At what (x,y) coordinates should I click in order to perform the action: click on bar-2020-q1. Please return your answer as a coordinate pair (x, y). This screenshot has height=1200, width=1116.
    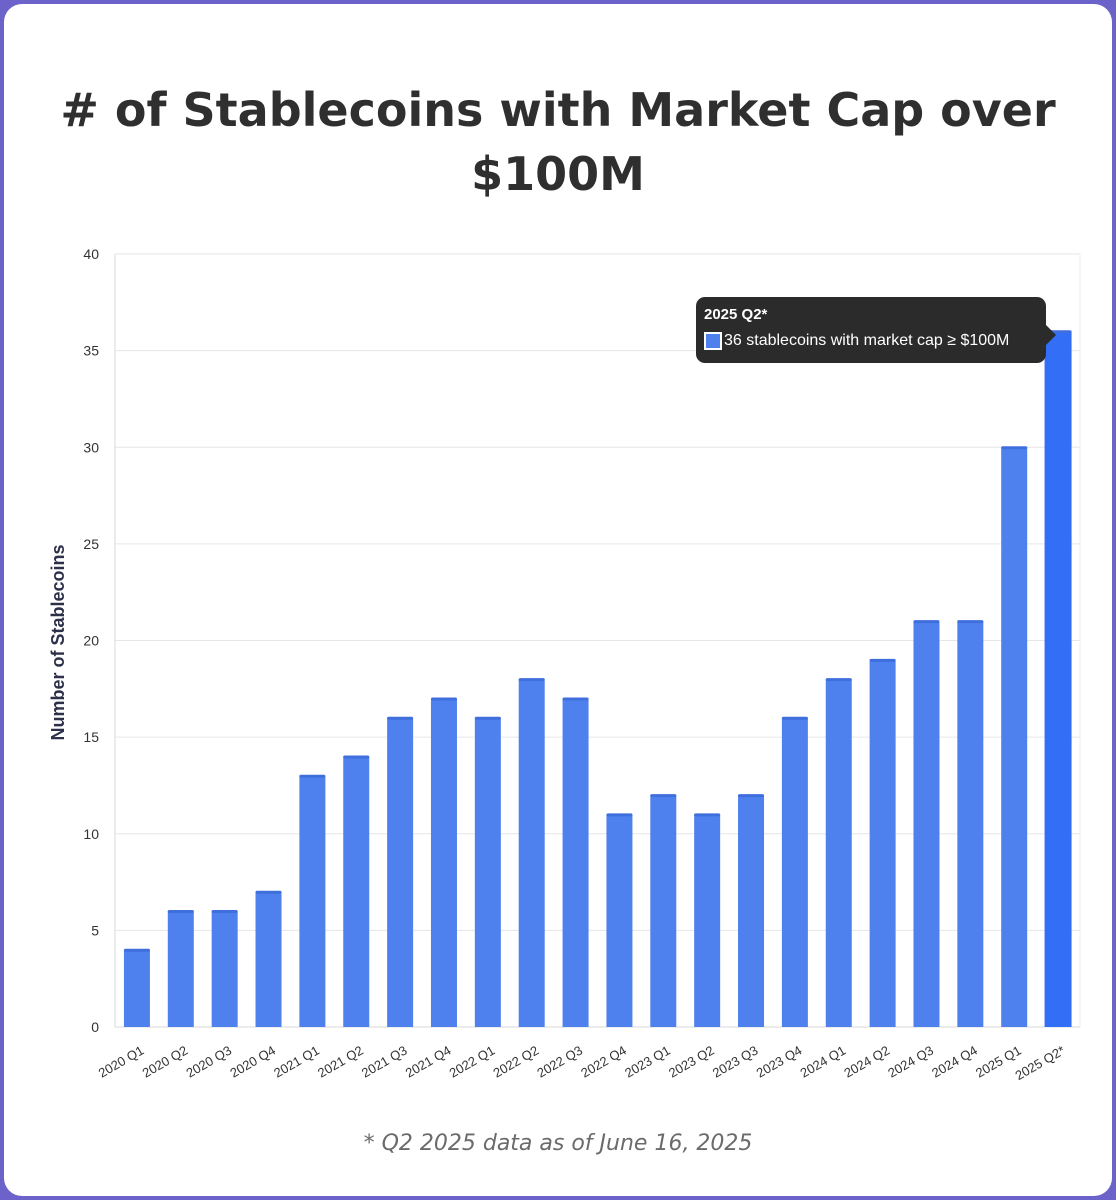
    Looking at the image, I should click on (136, 988).